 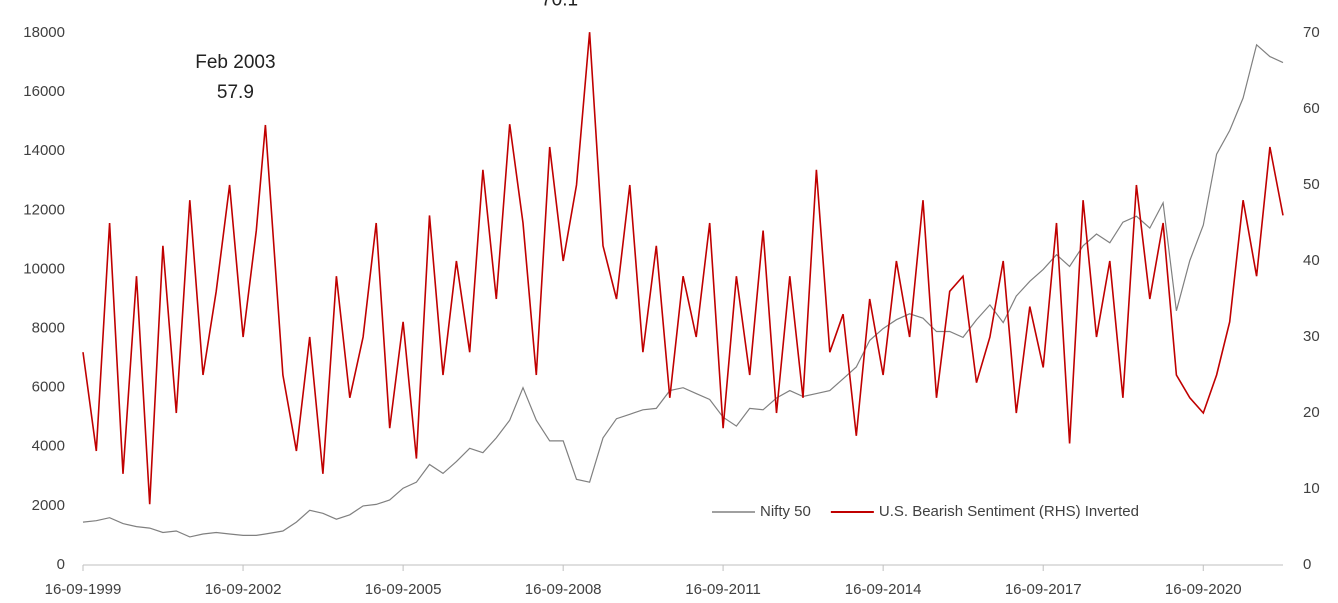 What do you see at coordinates (1043, 589) in the screenshot?
I see `x-tick-label: 16-09-2017` at bounding box center [1043, 589].